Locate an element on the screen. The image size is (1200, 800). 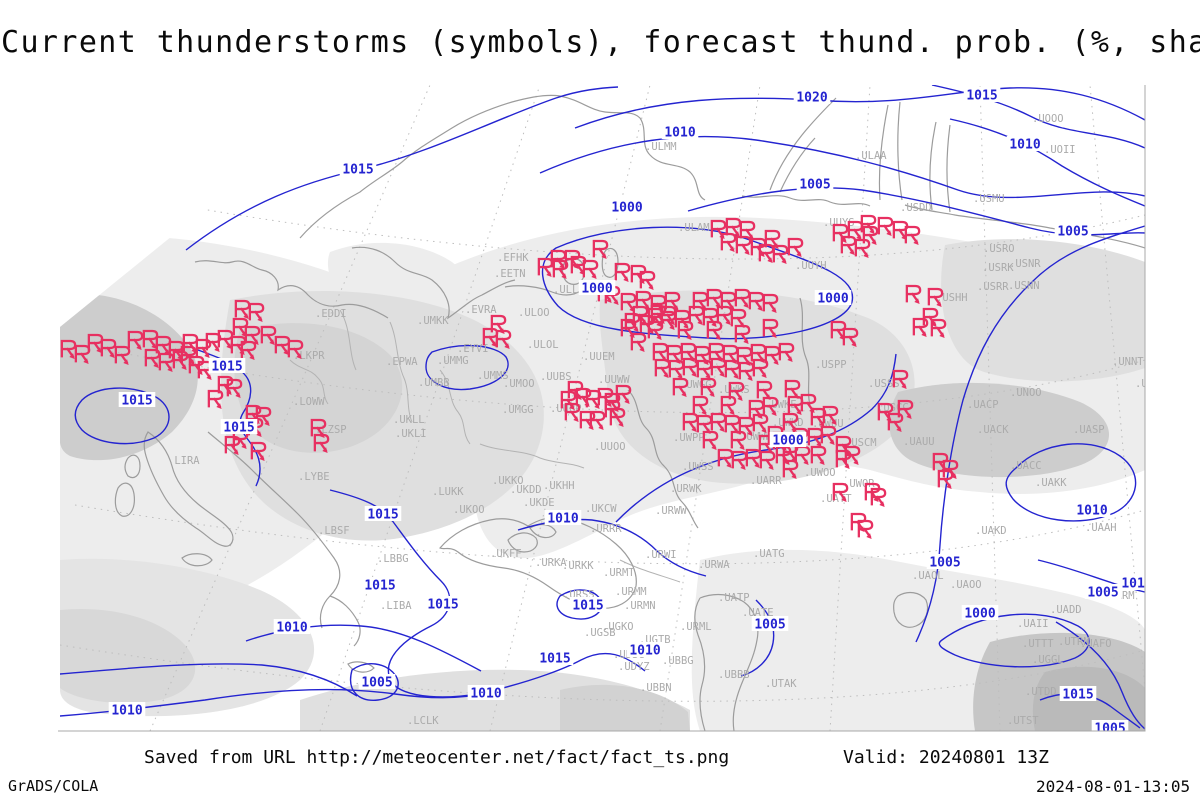
station-code-label: .UKKO is located at coordinates (508, 481).